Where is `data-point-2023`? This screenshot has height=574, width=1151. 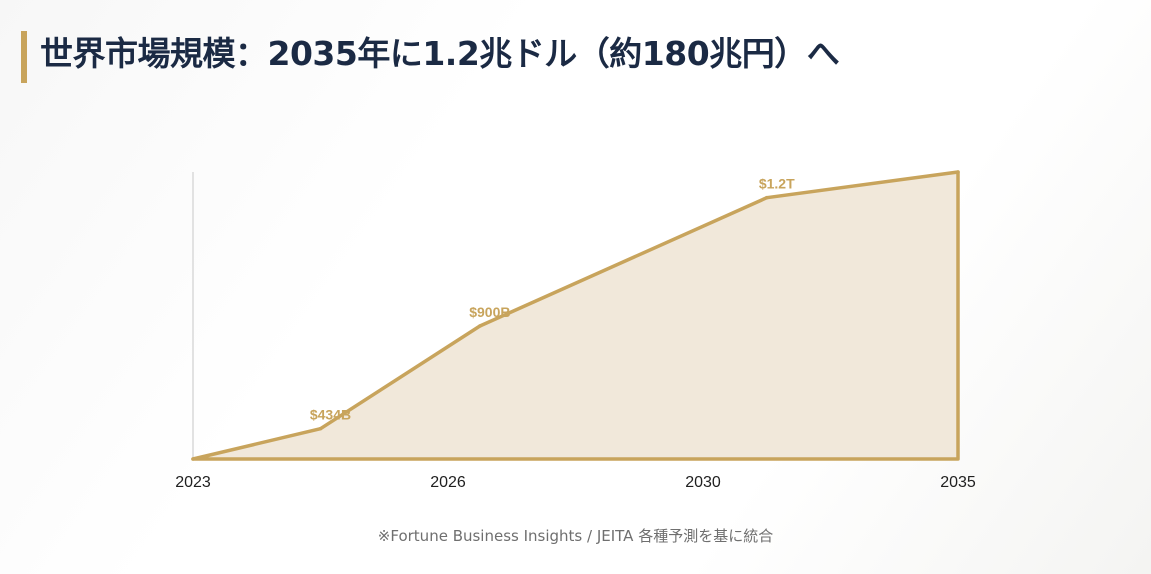 data-point-2023 is located at coordinates (193, 459).